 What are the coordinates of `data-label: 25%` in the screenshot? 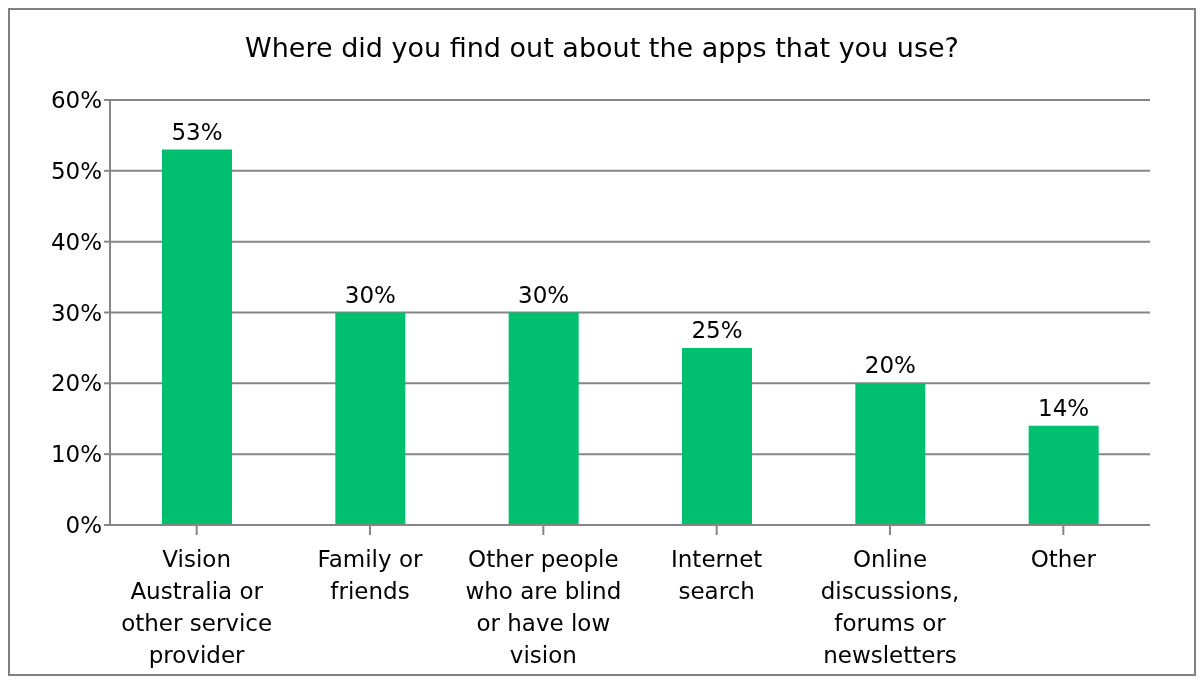 It's located at (717, 329).